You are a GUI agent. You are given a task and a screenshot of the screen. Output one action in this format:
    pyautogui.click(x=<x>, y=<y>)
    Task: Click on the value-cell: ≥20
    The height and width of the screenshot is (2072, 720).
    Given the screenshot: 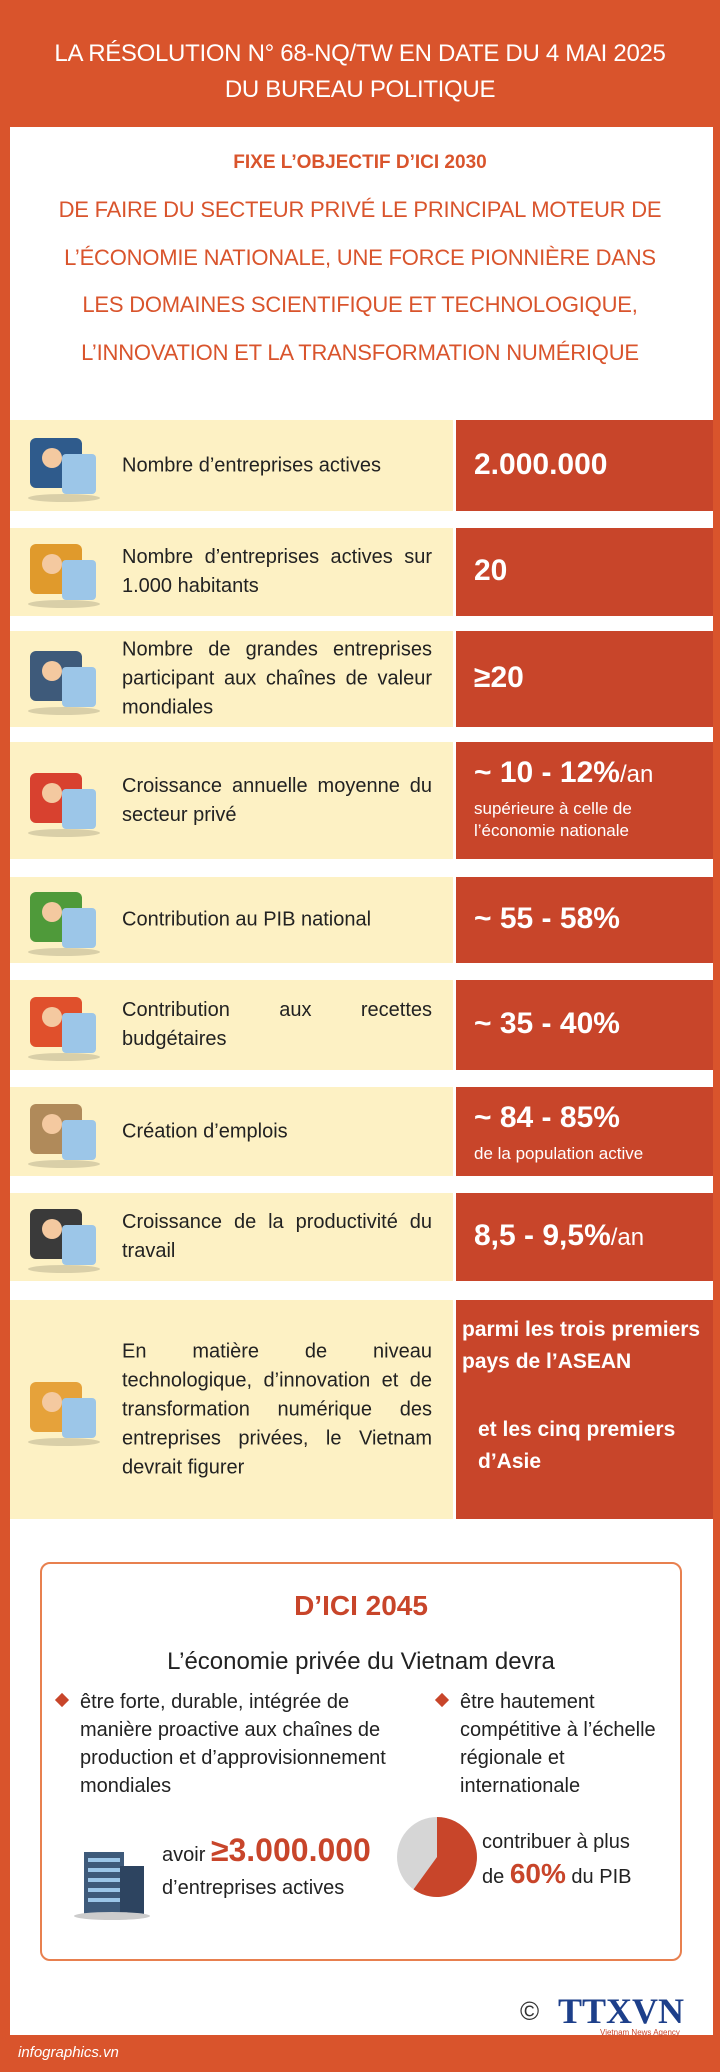 What is the action you would take?
    pyautogui.click(x=584, y=679)
    